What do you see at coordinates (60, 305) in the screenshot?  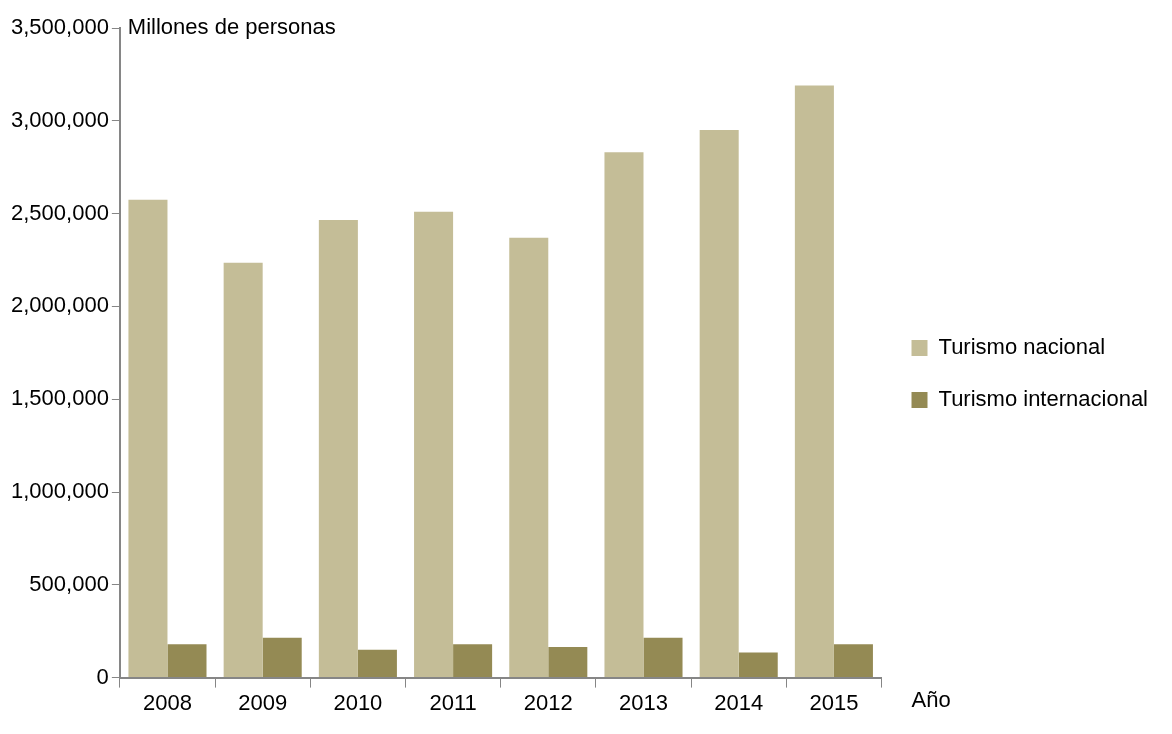 I see `y-tick-label: 2,000,000` at bounding box center [60, 305].